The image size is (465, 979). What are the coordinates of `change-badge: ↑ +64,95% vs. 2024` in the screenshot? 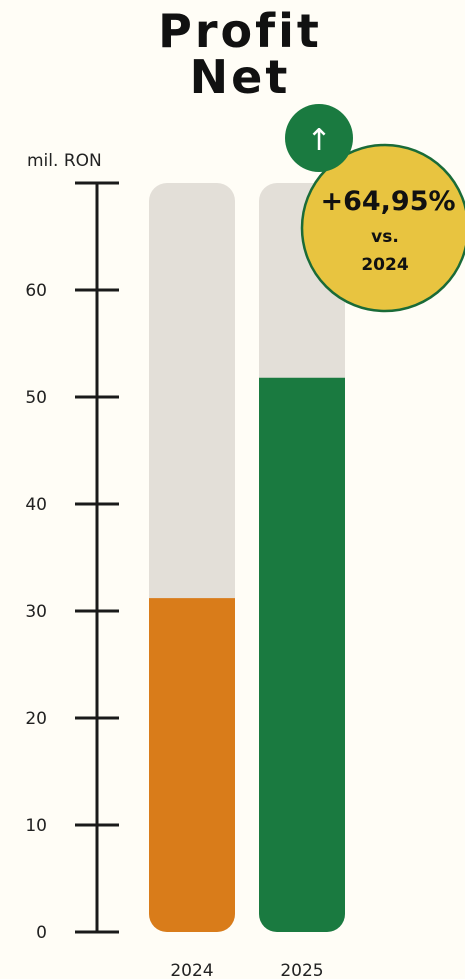 It's located at (375, 208).